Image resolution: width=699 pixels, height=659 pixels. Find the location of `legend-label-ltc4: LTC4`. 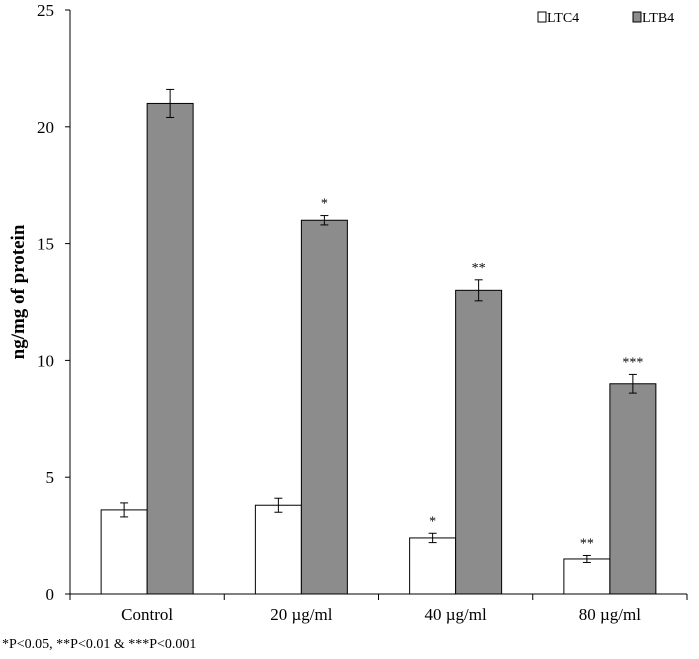

legend-label-ltc4: LTC4 is located at coordinates (563, 18).